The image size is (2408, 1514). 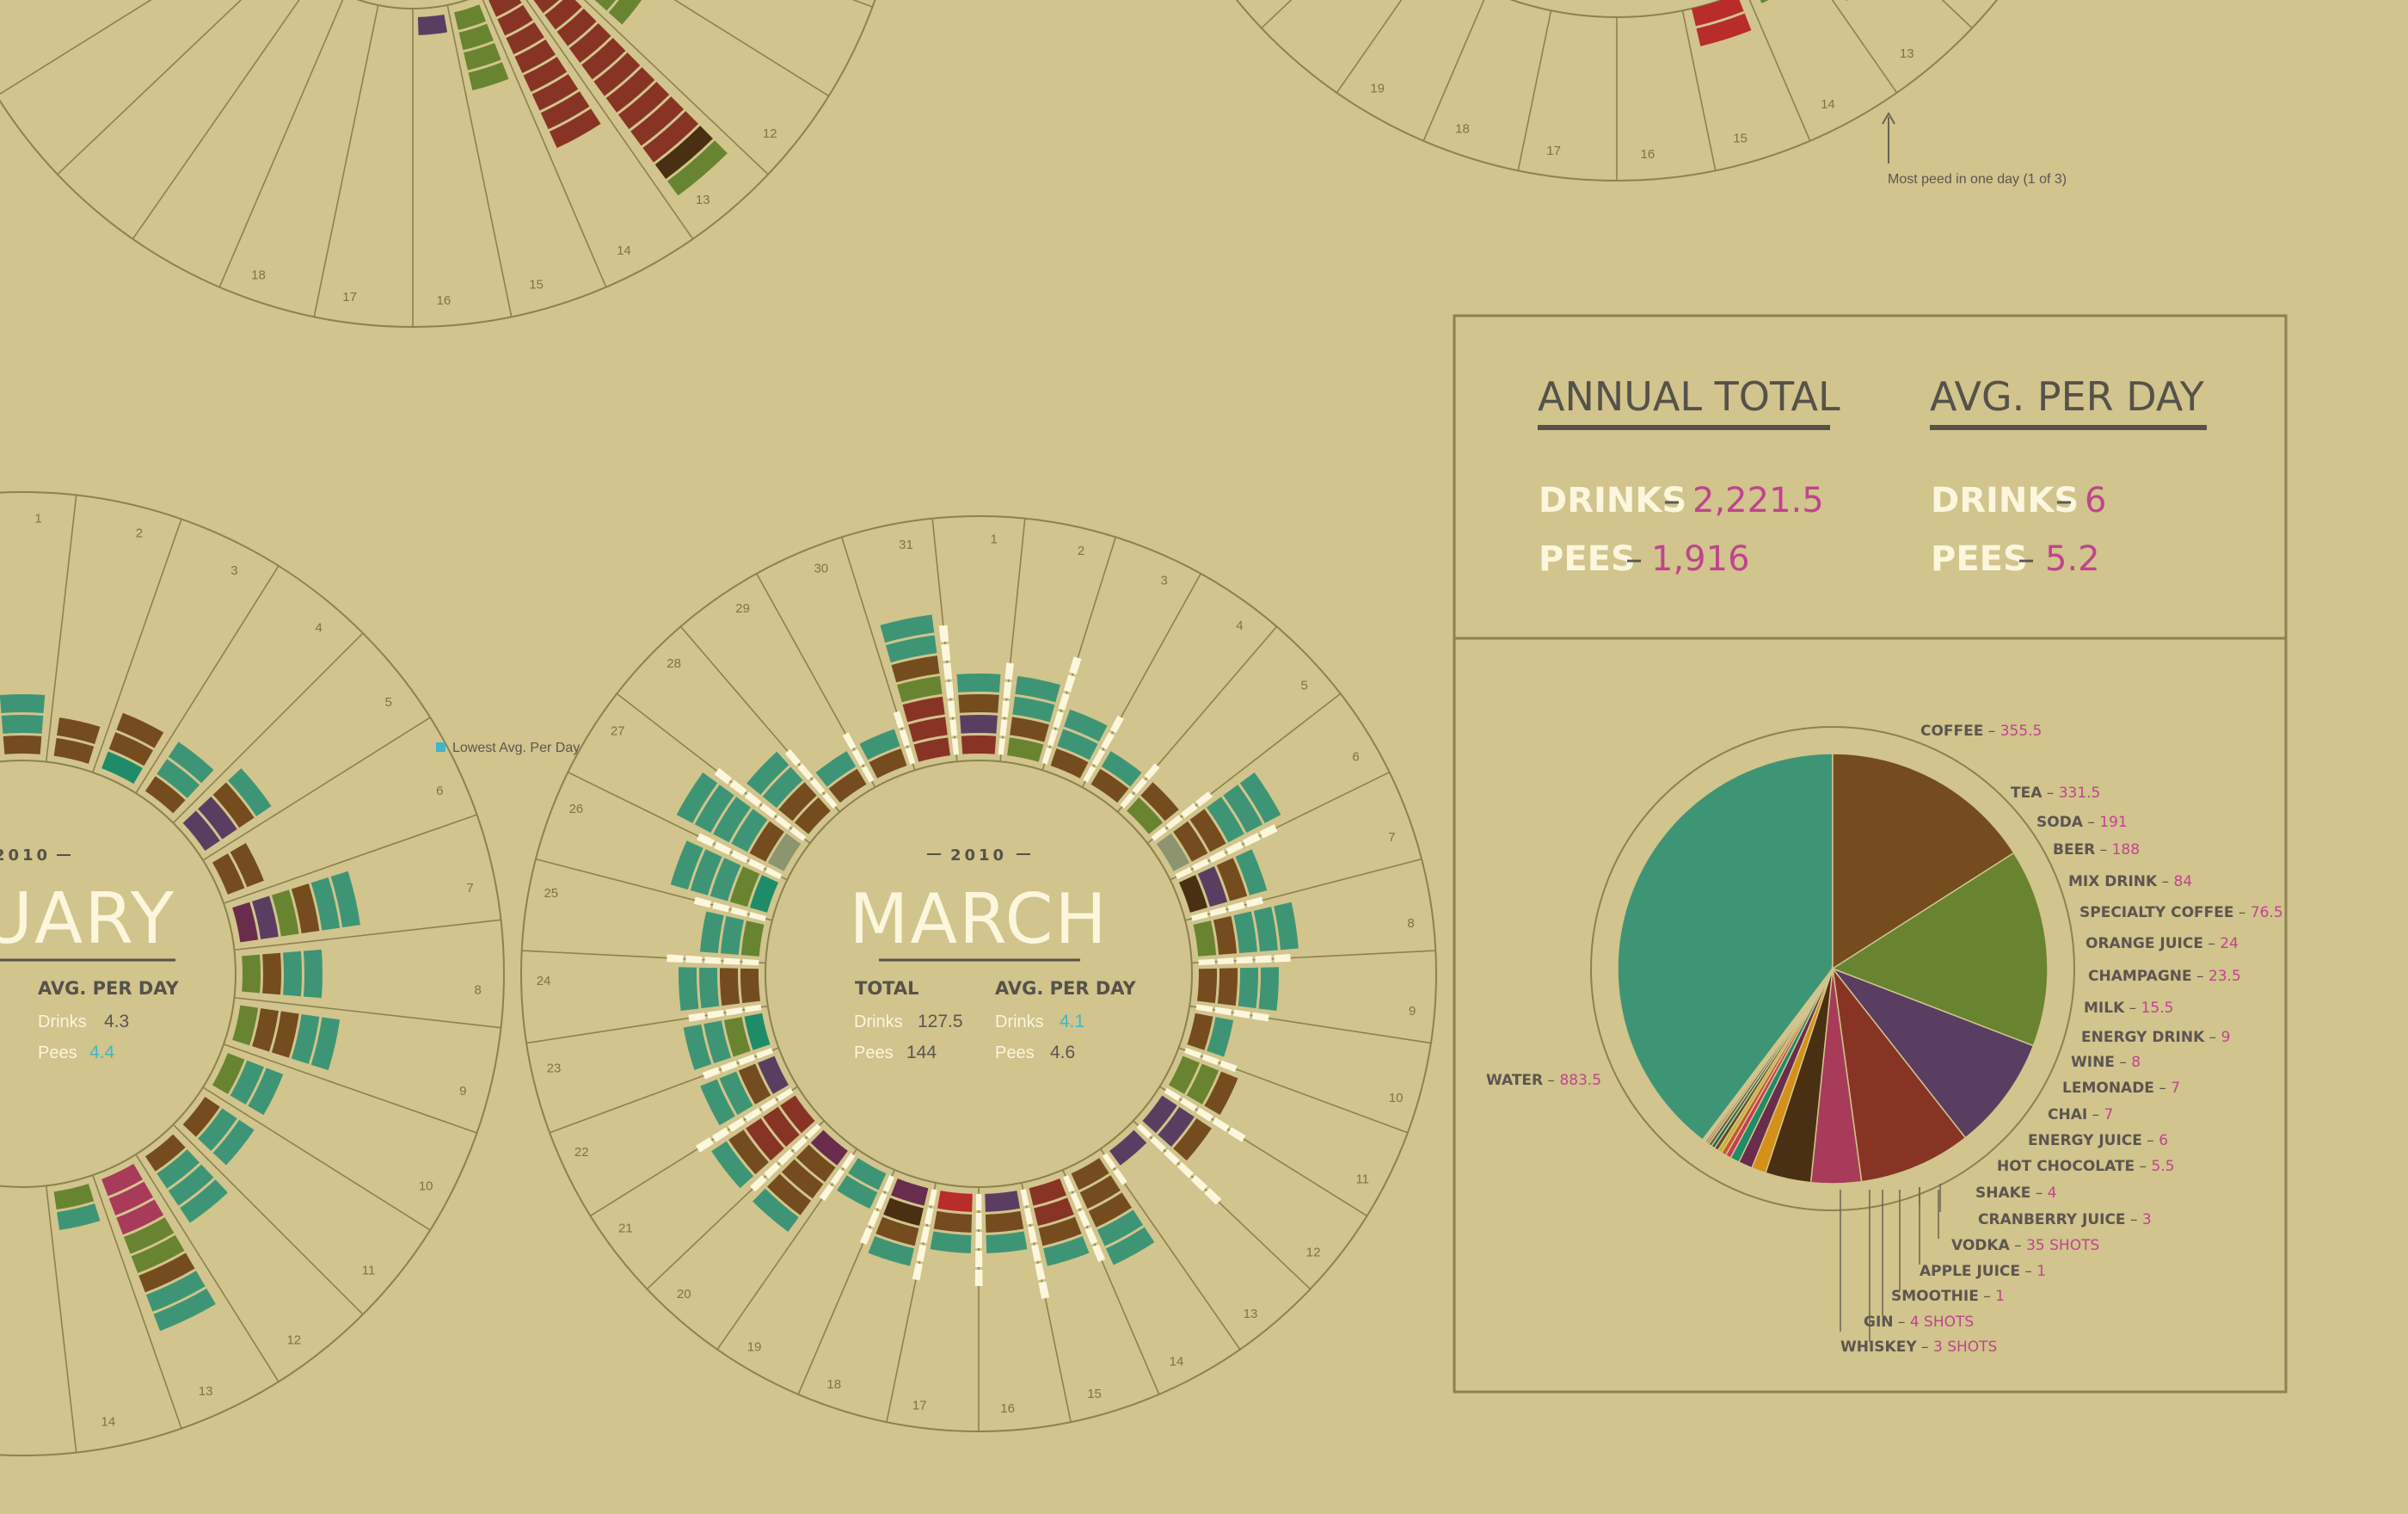 I want to click on day-label: 10, so click(x=426, y=1186).